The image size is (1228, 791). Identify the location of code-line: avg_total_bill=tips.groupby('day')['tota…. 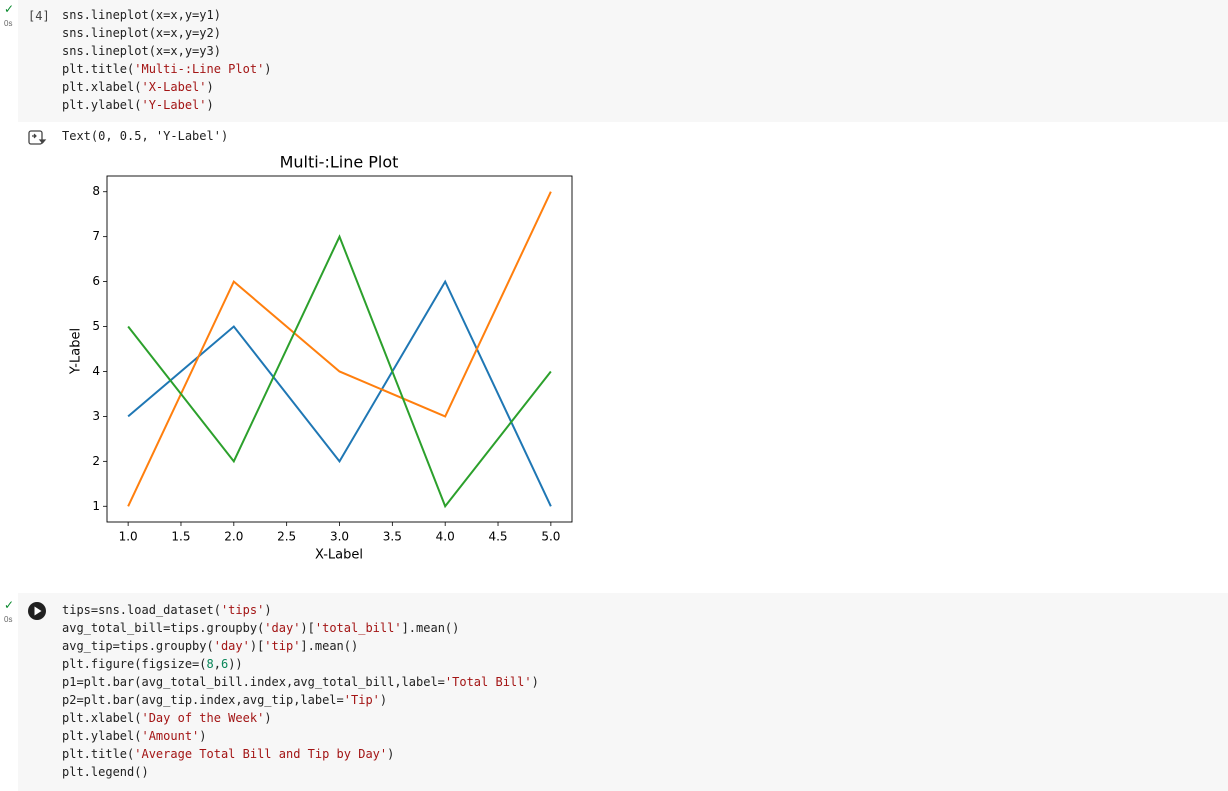
(261, 628).